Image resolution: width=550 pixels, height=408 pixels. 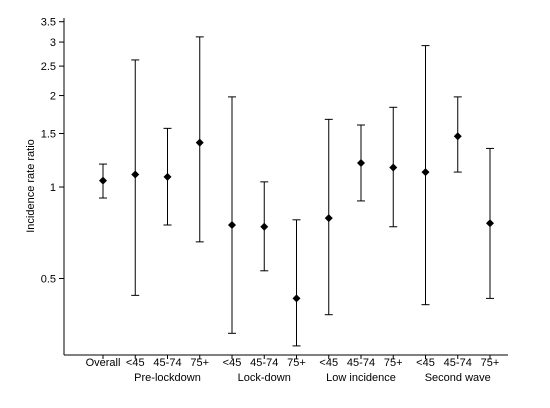 What do you see at coordinates (361, 378) in the screenshot?
I see `x-group-label: Low incidence` at bounding box center [361, 378].